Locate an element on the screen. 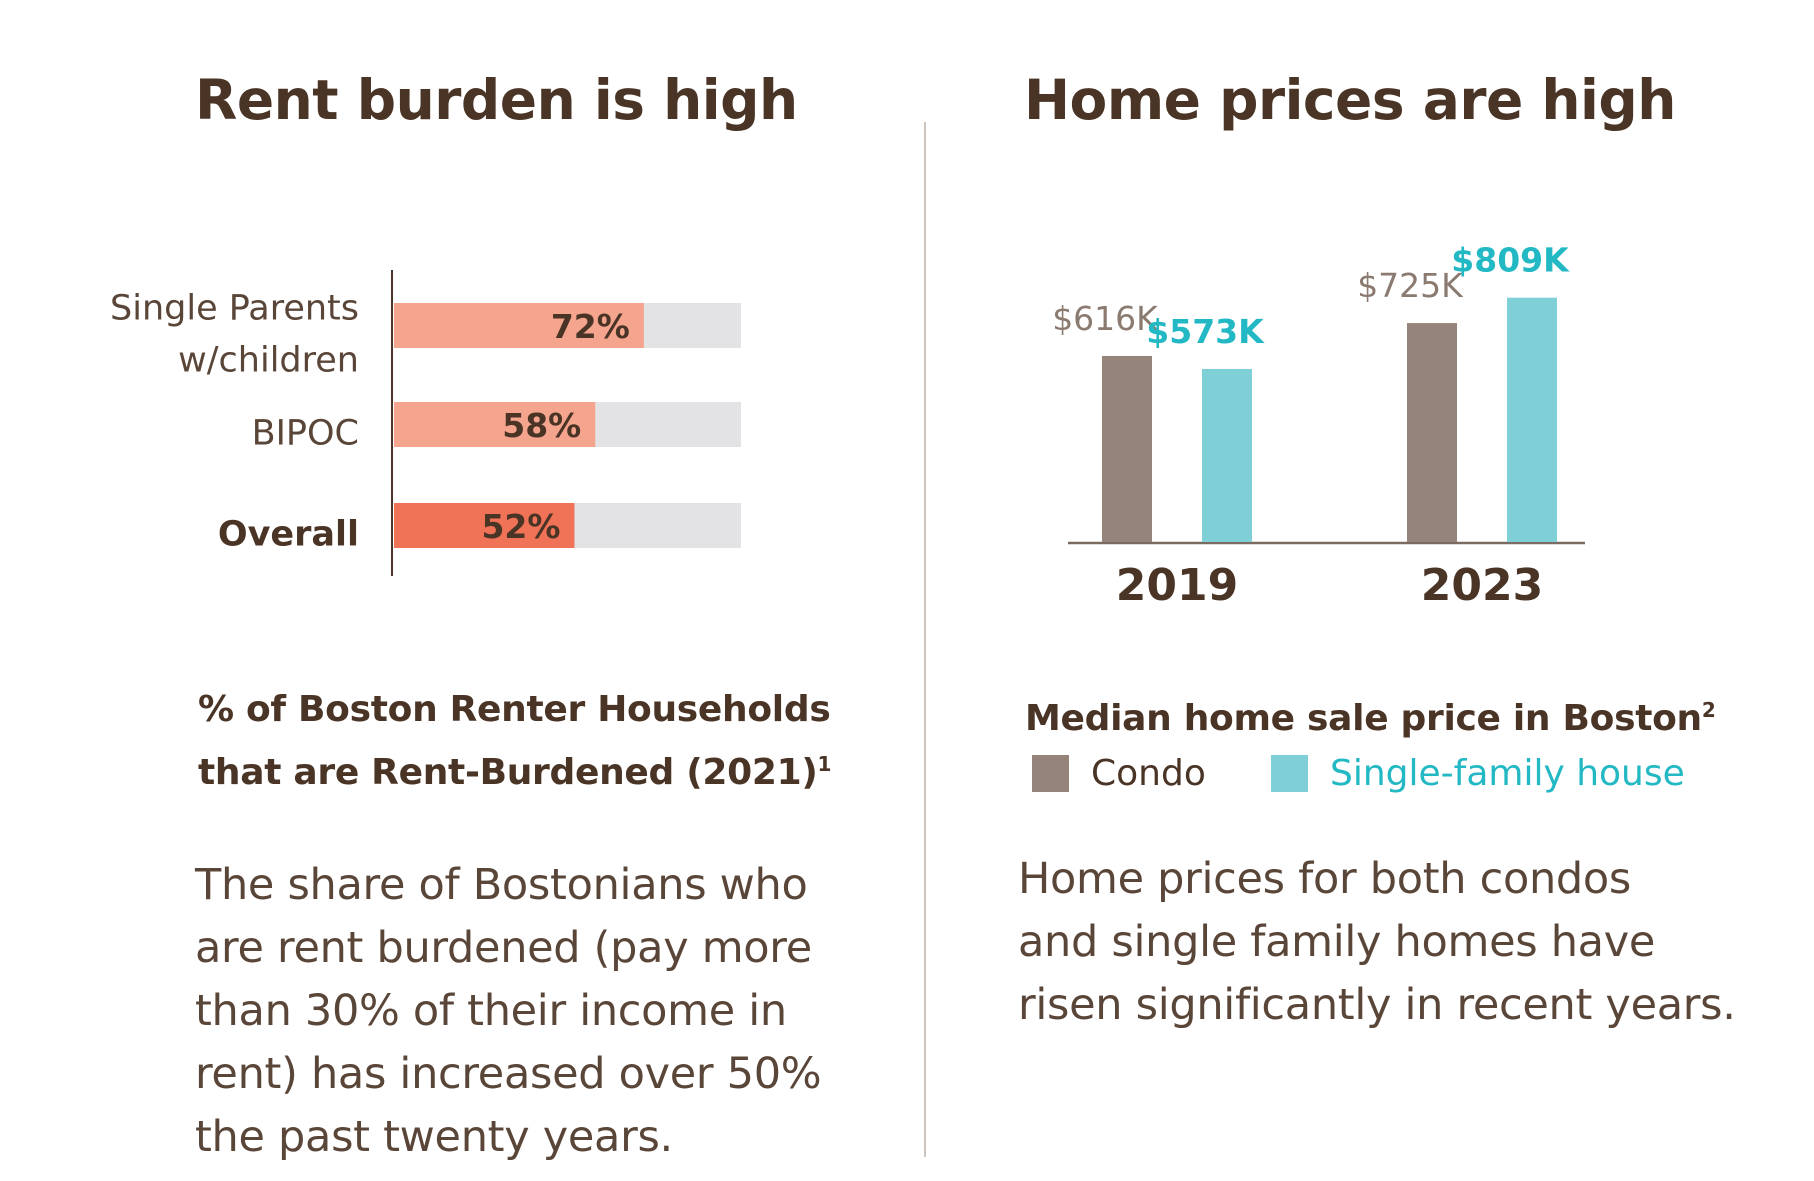 This screenshot has width=1814, height=1181. rent-burden-description-line: The share of Bostonians who is located at coordinates (501, 885).